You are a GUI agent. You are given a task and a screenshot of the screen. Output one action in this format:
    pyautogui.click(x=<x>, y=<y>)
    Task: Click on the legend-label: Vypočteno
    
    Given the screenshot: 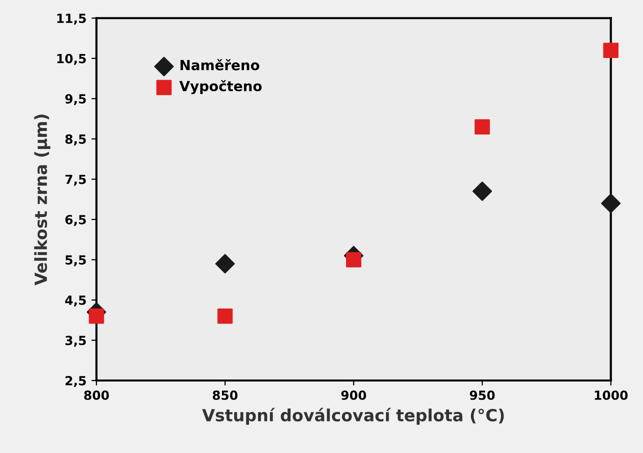 What is the action you would take?
    pyautogui.click(x=220, y=87)
    